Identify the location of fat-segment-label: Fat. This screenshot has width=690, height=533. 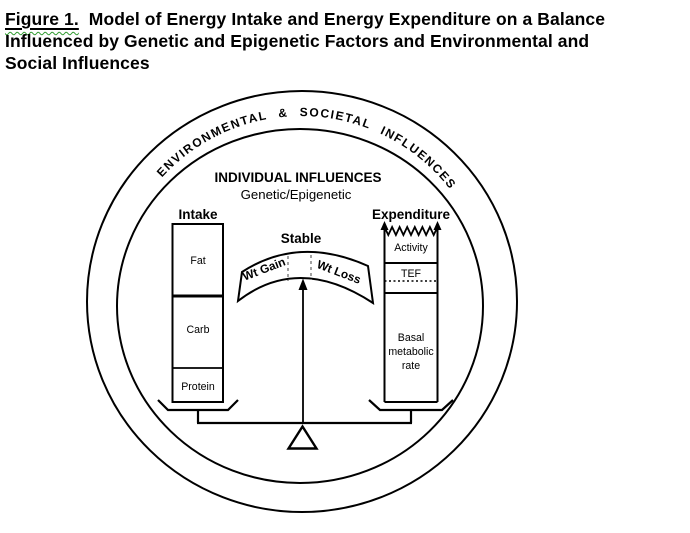
(197, 261).